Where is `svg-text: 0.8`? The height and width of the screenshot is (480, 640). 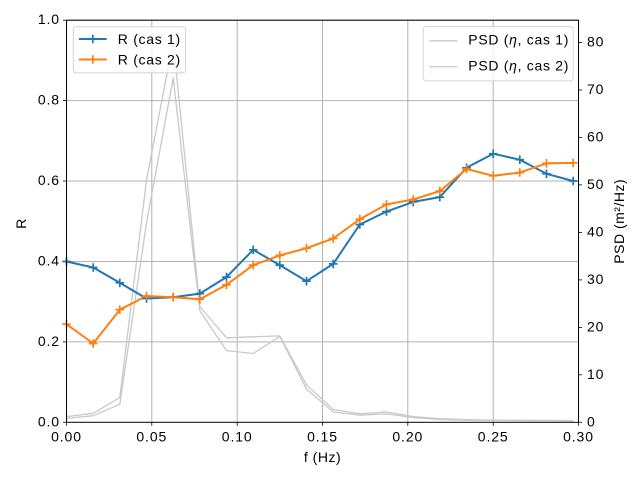 svg-text: 0.8 is located at coordinates (49, 100).